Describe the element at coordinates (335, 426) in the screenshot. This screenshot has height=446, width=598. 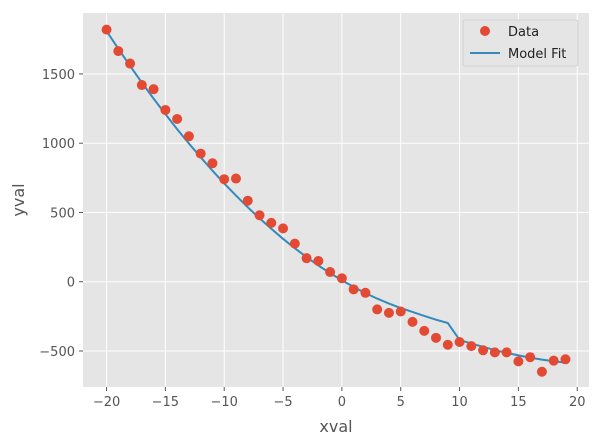
I see `x-axis-label: xval` at that location.